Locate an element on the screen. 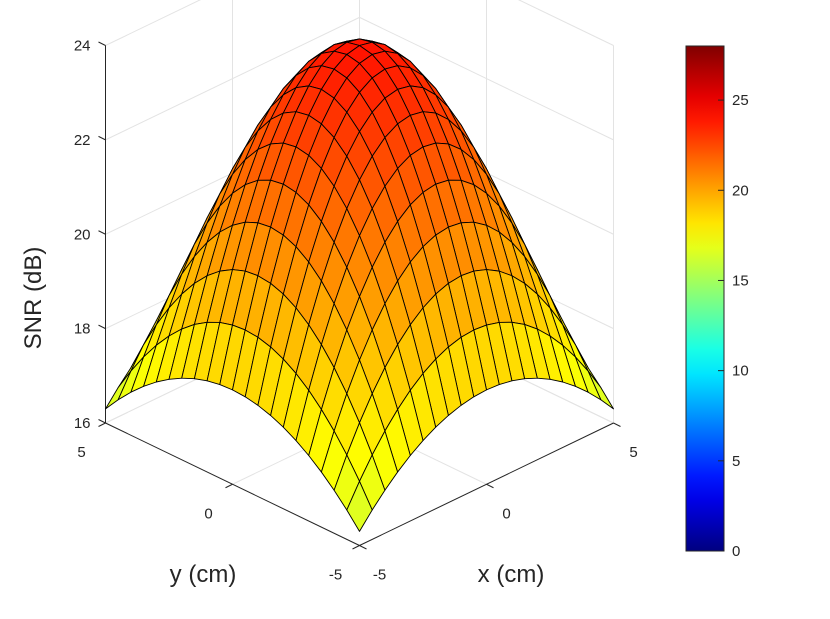 The width and height of the screenshot is (830, 619). colorbar-gradient is located at coordinates (705, 298).